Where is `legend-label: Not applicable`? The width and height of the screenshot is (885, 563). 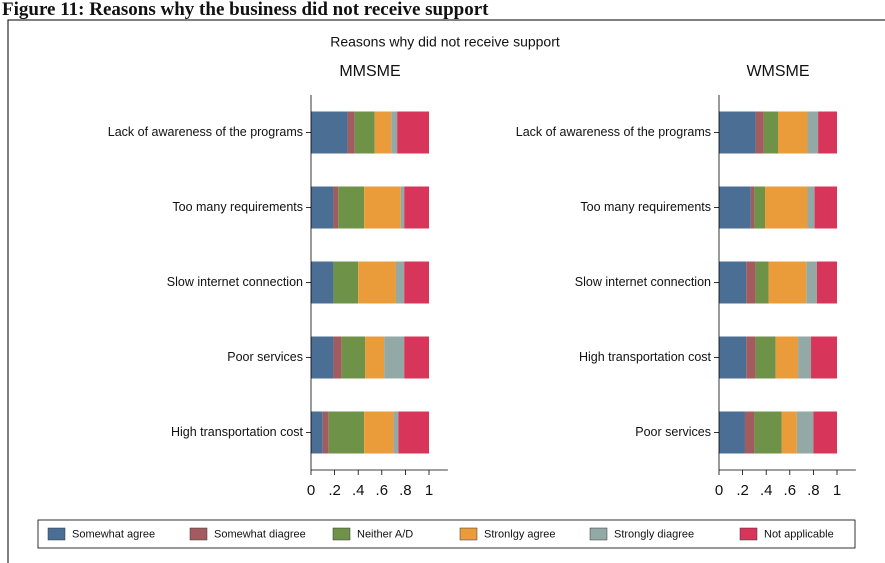 legend-label: Not applicable is located at coordinates (799, 534).